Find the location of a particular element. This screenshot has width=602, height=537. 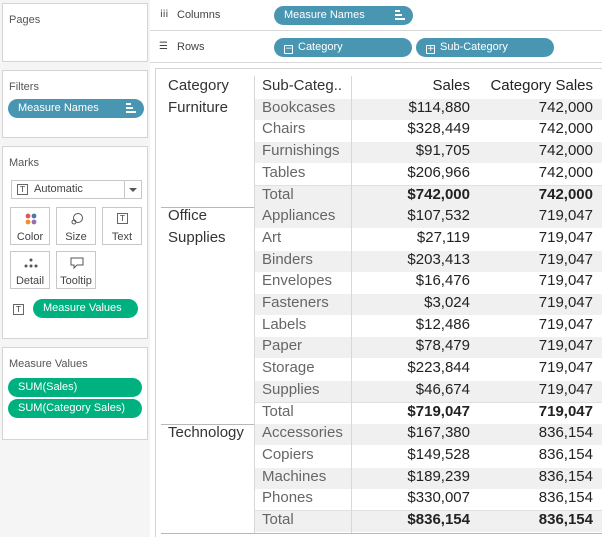

tooltip-label: Tooltip is located at coordinates (76, 281).